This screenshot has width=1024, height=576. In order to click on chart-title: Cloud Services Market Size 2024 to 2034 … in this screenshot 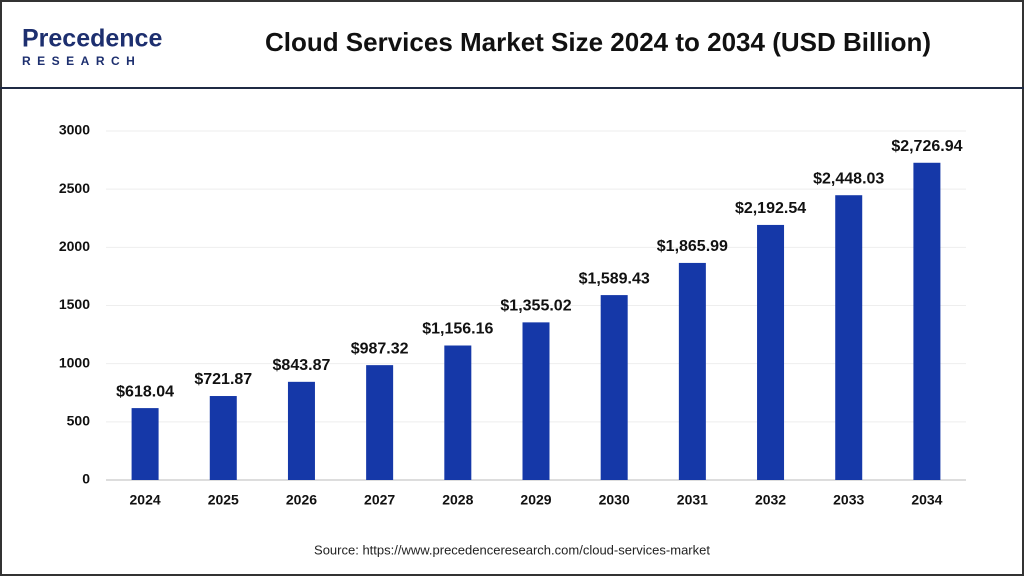, I will do `click(598, 42)`.